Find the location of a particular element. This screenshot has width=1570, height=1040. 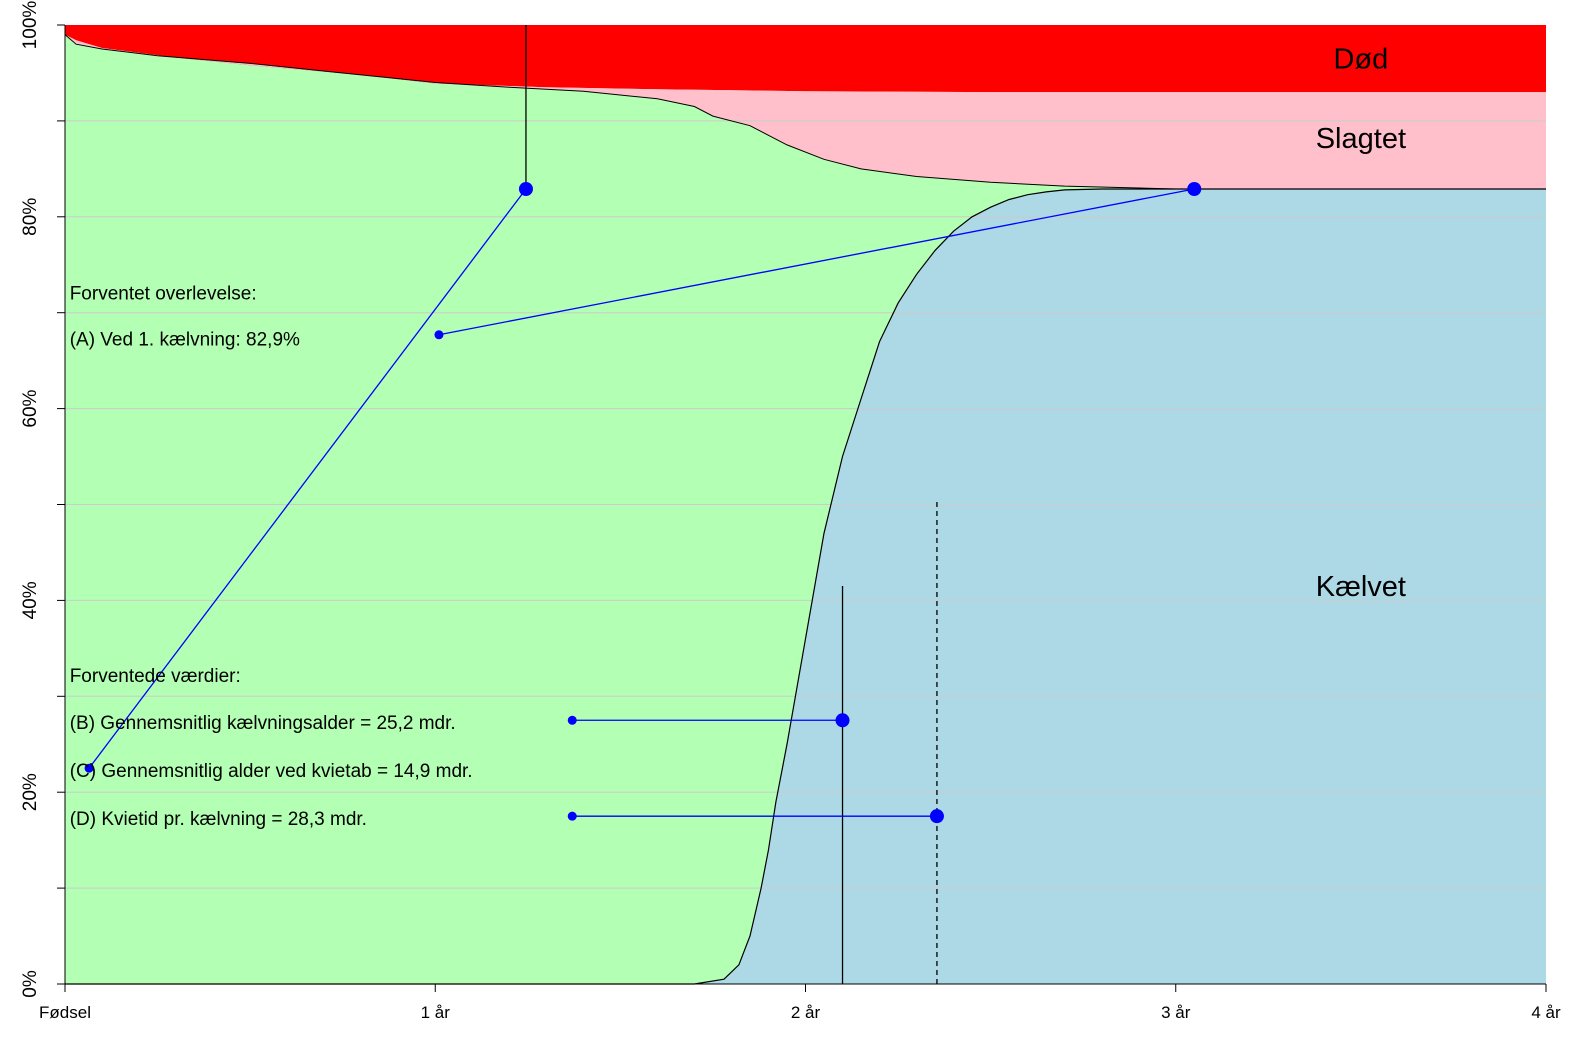

region-label-dod: Død is located at coordinates (1360, 60).